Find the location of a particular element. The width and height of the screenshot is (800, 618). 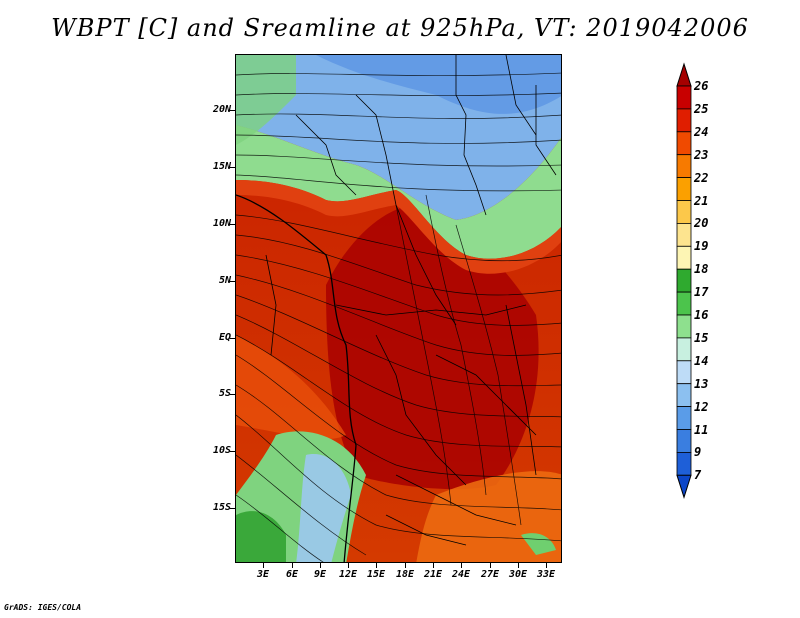

colorbar-level-label: 20 is located at coordinates (701, 223).